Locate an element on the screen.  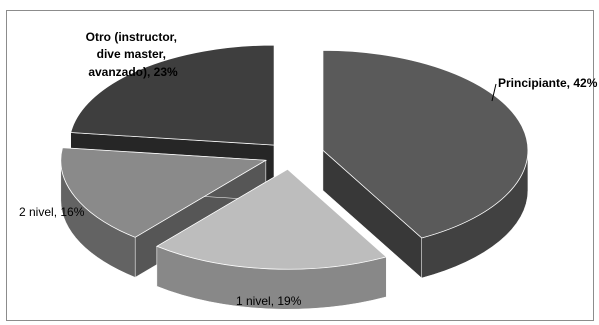
slice-otro-instructor-dive-master-avanzado is located at coordinates (172, 95).